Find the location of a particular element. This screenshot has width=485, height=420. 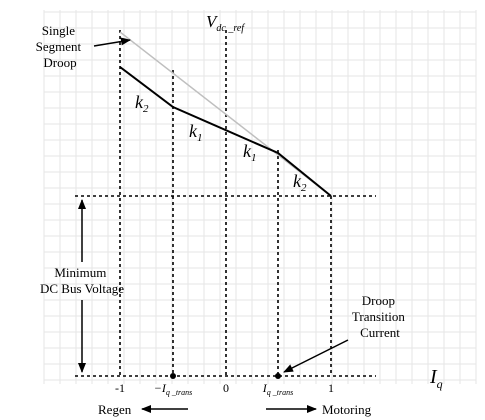

motoring-label: Motoring is located at coordinates (347, 409).